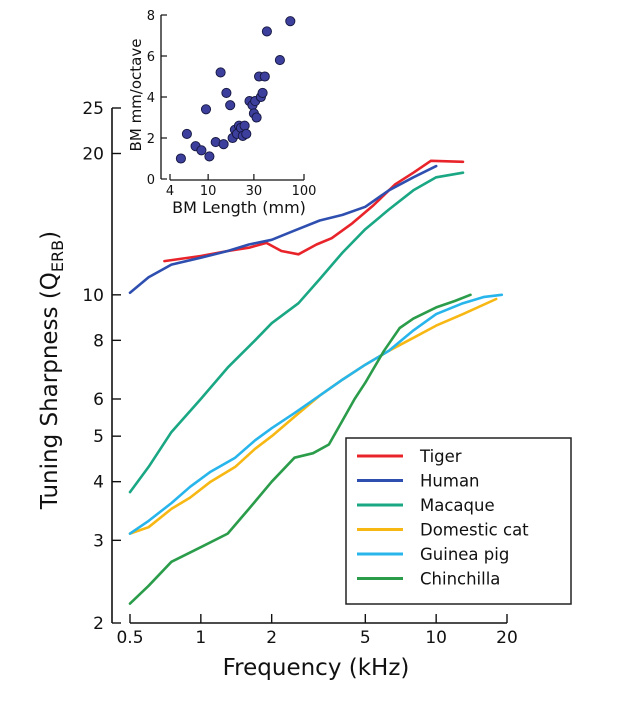 Image resolution: width=620 pixels, height=716 pixels. I want to click on main-x-tick-label: 10, so click(436, 638).